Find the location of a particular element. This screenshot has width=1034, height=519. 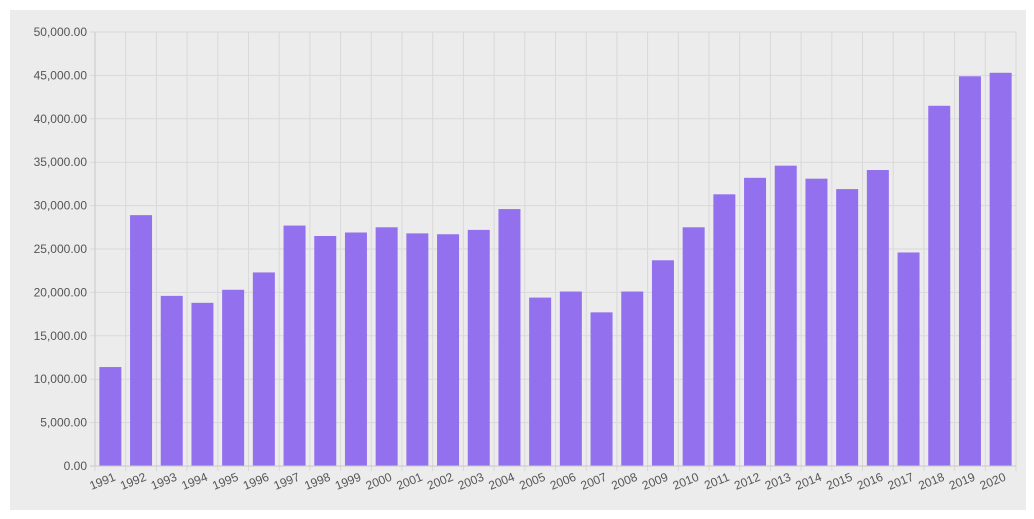

bar-2007 is located at coordinates (601, 389).